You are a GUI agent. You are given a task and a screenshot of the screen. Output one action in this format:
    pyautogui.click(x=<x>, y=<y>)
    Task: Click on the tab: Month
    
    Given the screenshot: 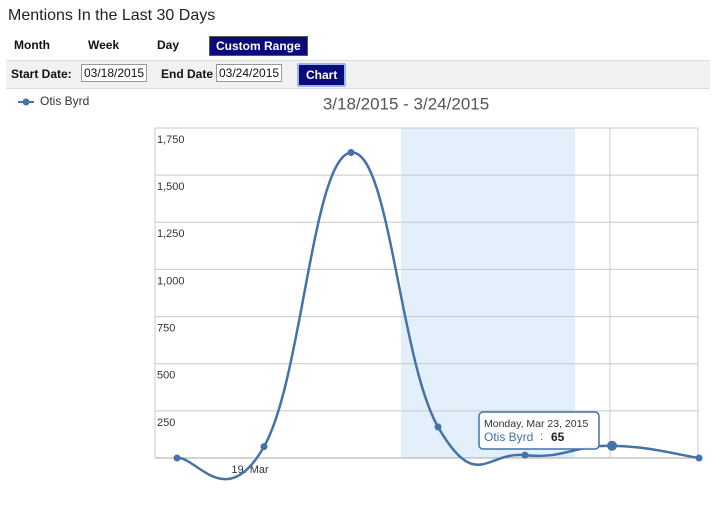 What is the action you would take?
    pyautogui.click(x=32, y=45)
    